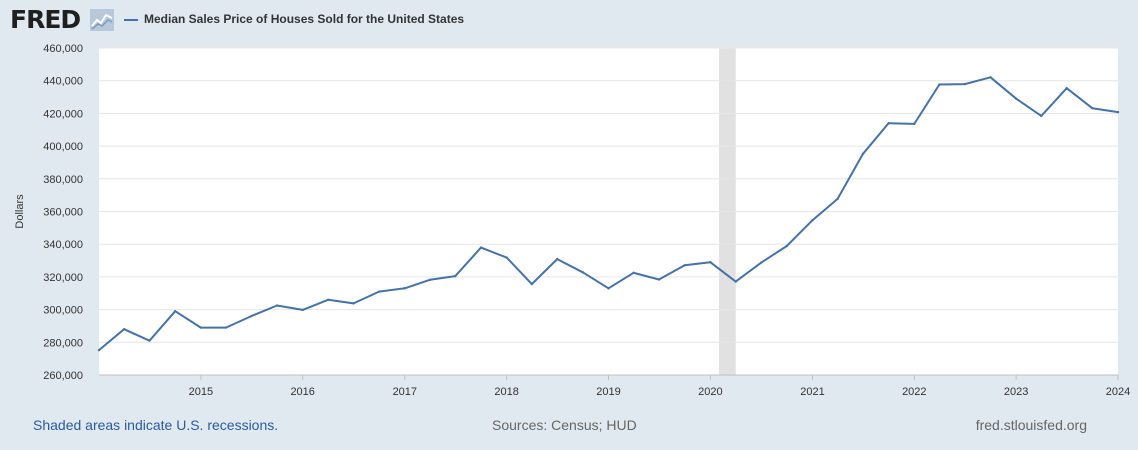  What do you see at coordinates (914, 392) in the screenshot?
I see `x-tick-label: 2022` at bounding box center [914, 392].